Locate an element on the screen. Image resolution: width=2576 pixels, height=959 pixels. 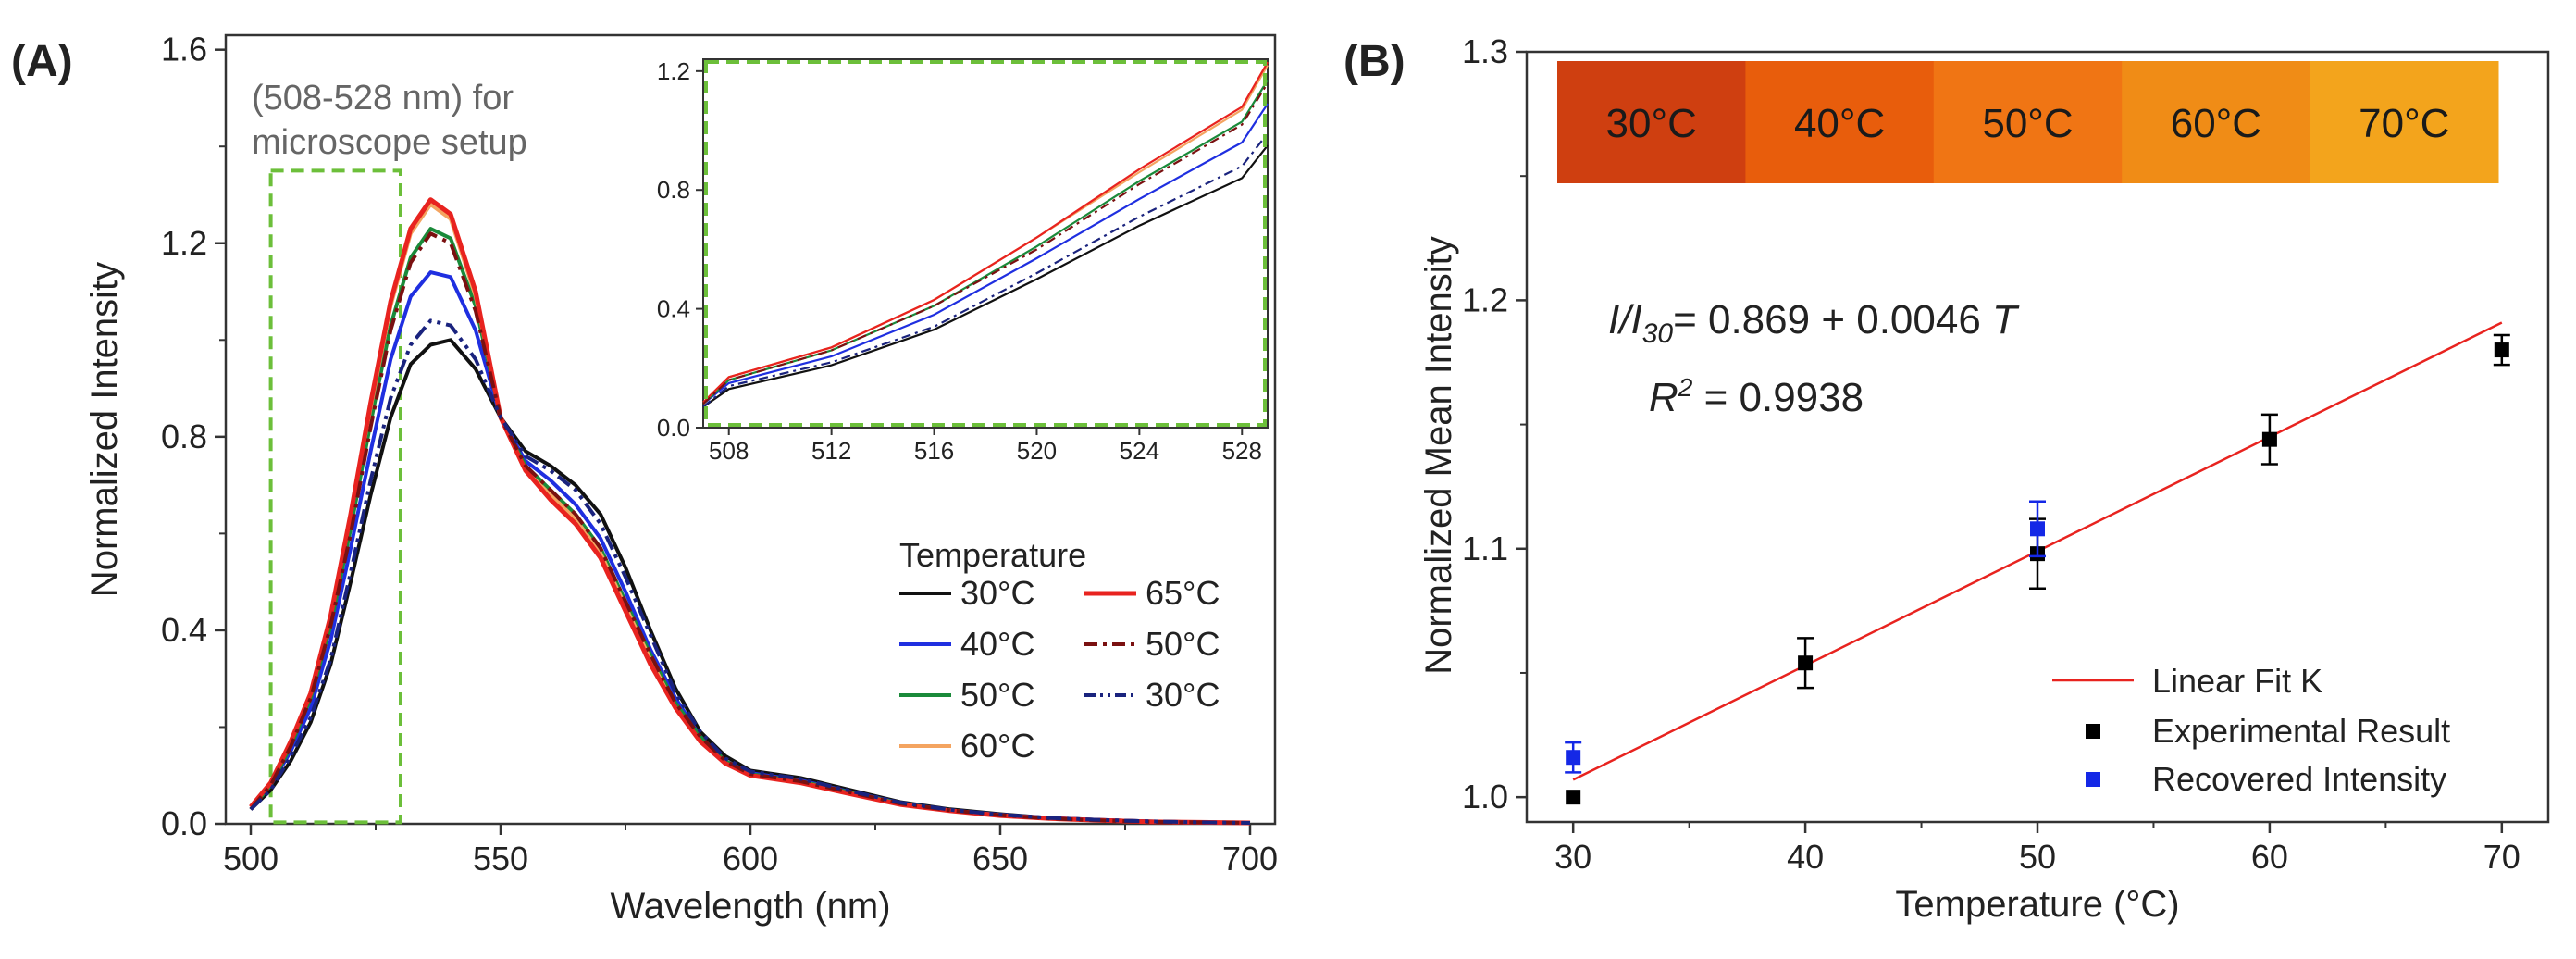
panel-b-label: (B) is located at coordinates (1375, 61).